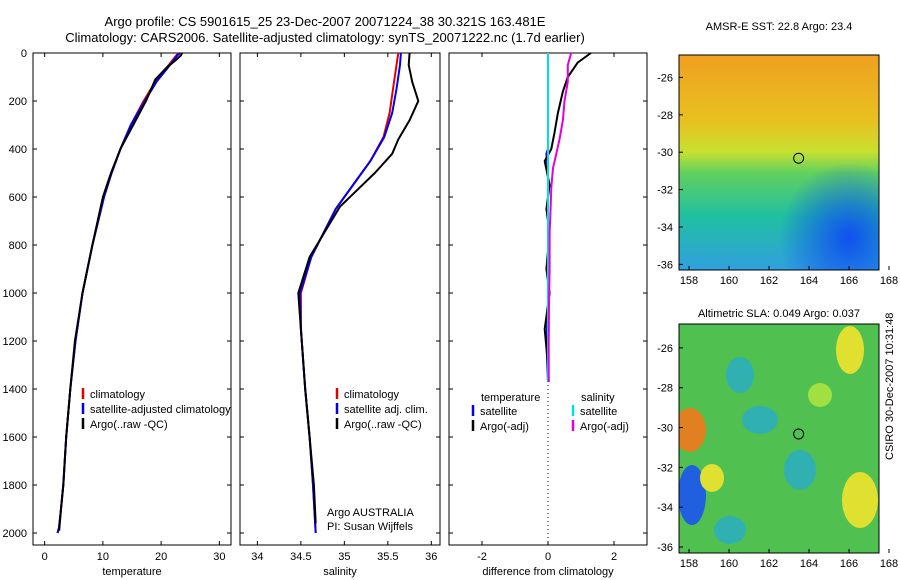 Image resolution: width=900 pixels, height=580 pixels. What do you see at coordinates (15, 390) in the screenshot?
I see `depth-tick-label: 1400` at bounding box center [15, 390].